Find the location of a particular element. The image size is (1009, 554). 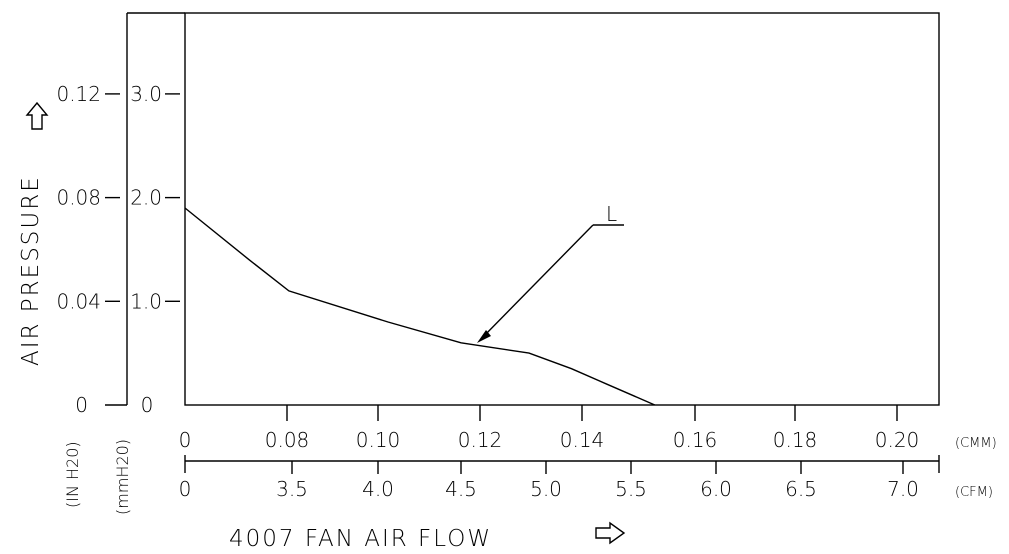

x-tick-label-cmm: 0 is located at coordinates (185, 440).